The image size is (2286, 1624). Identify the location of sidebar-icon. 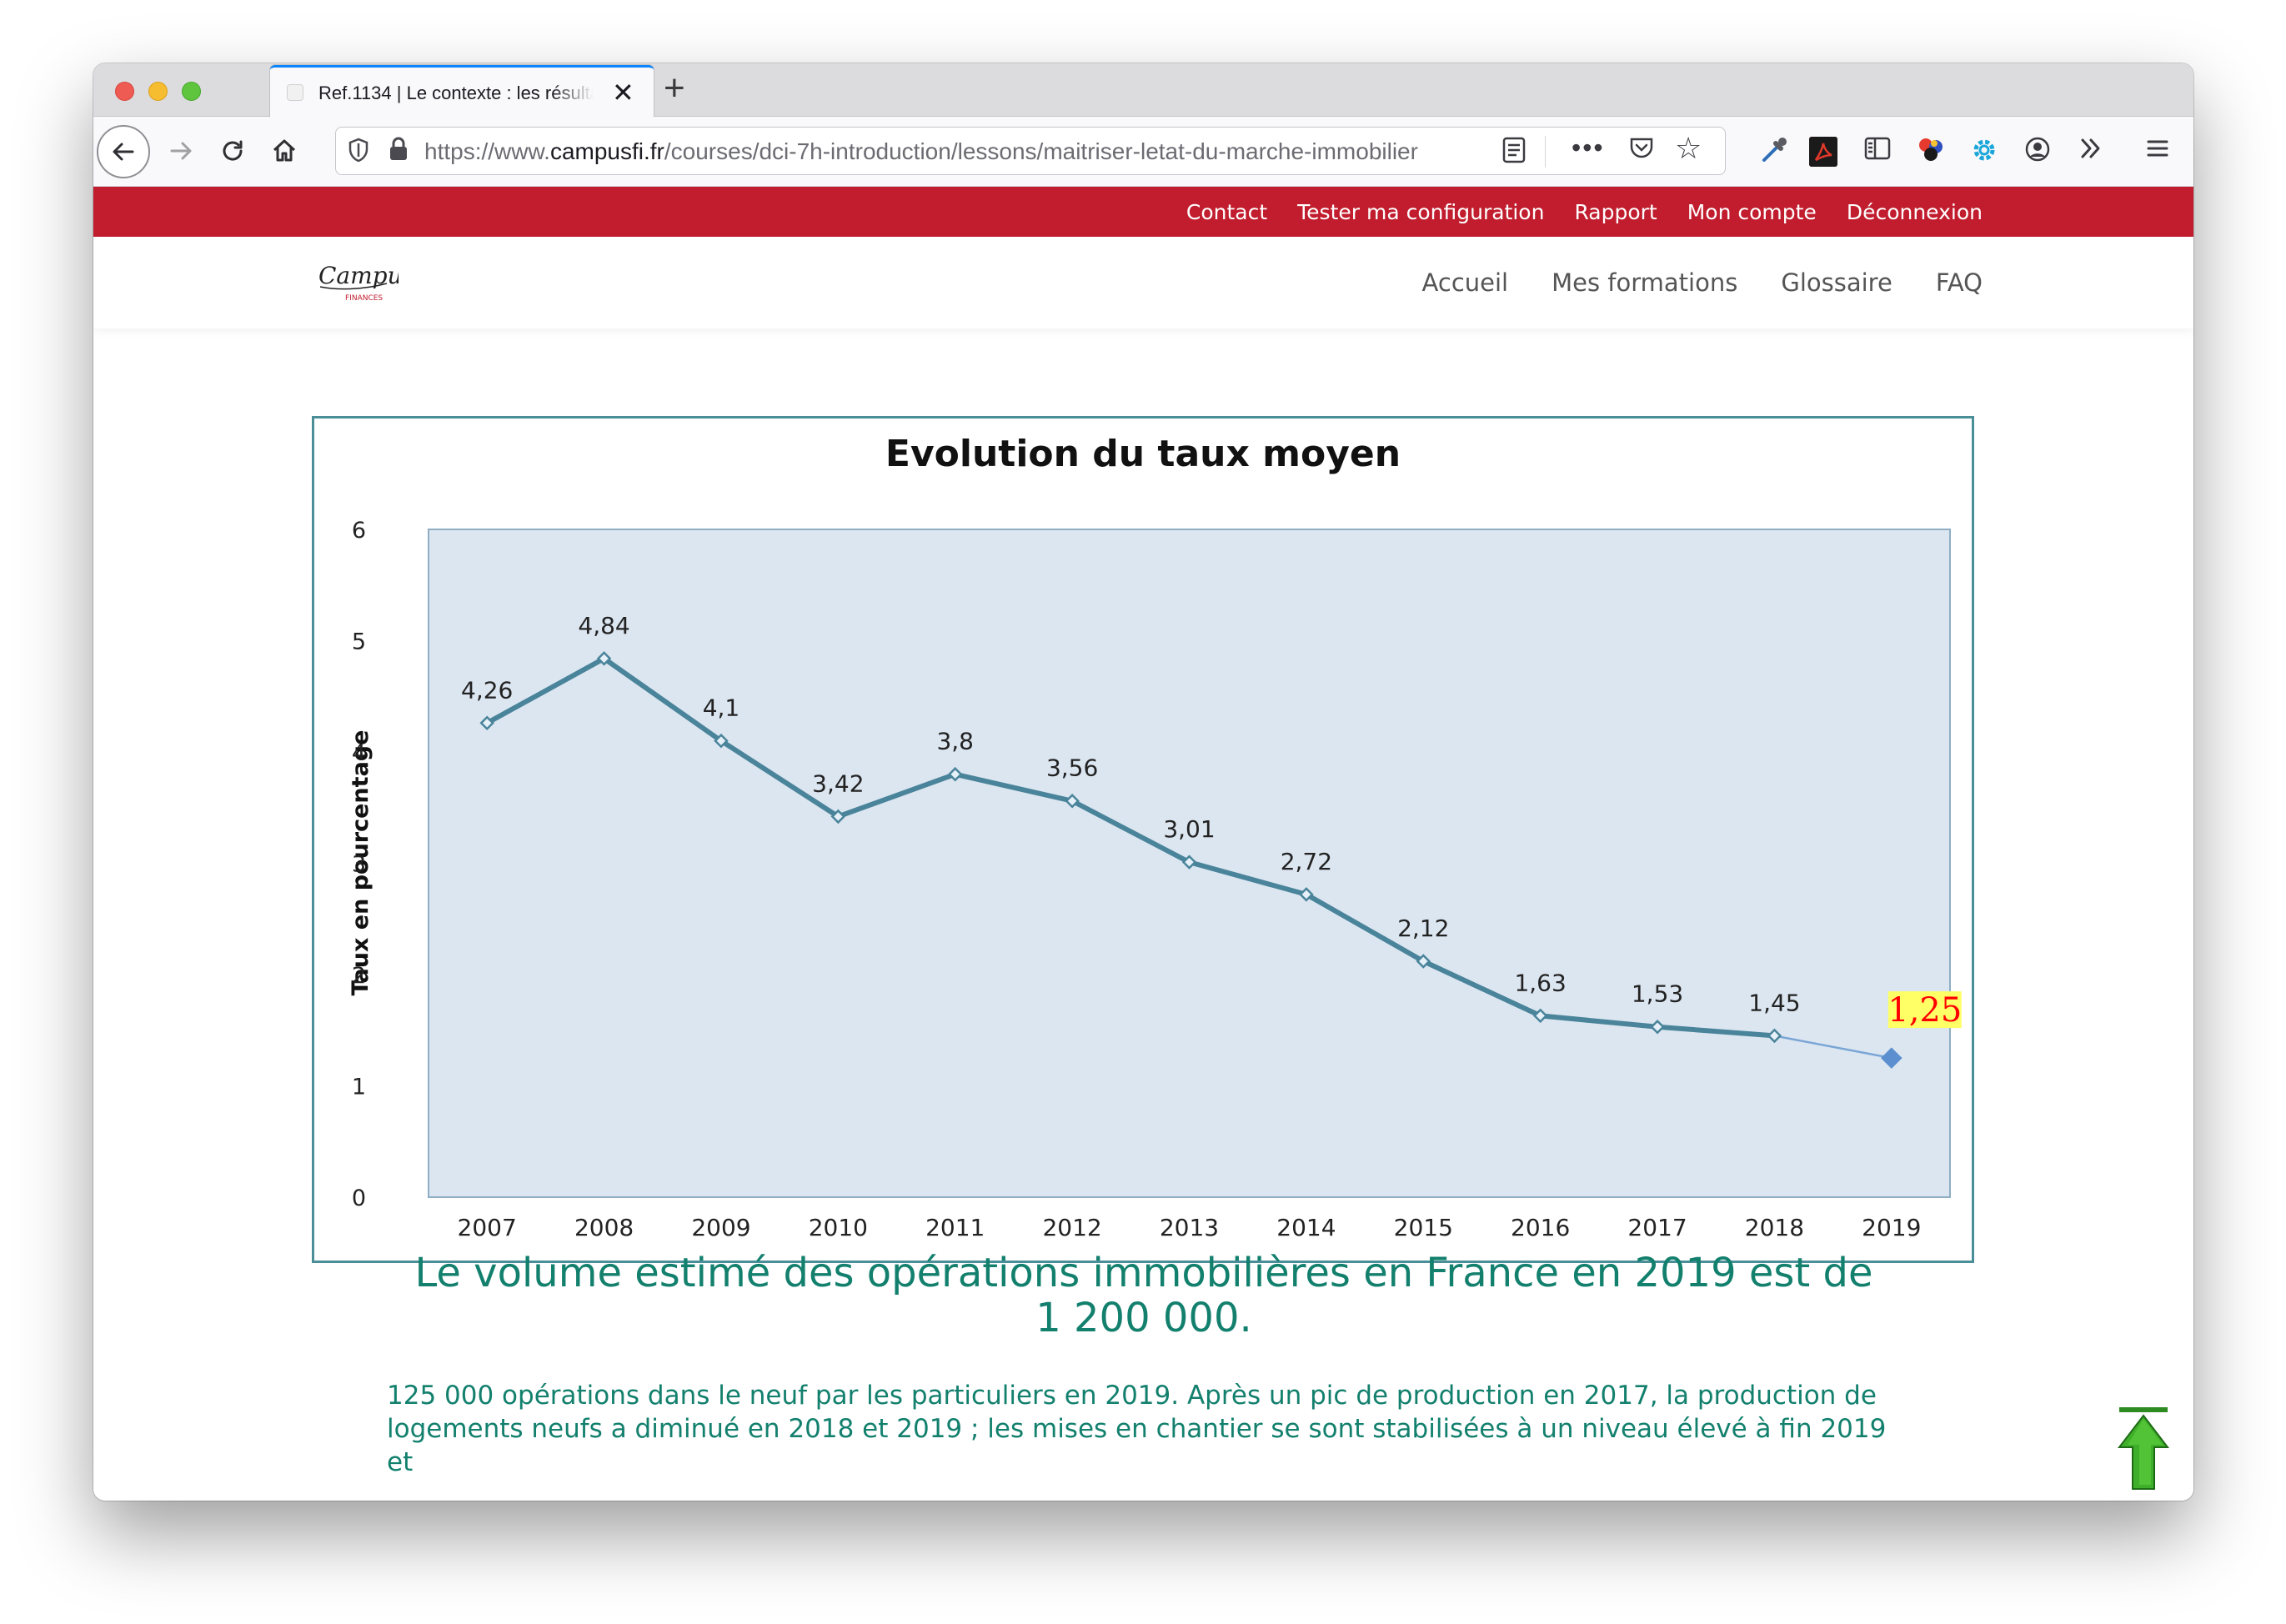
(1877, 152).